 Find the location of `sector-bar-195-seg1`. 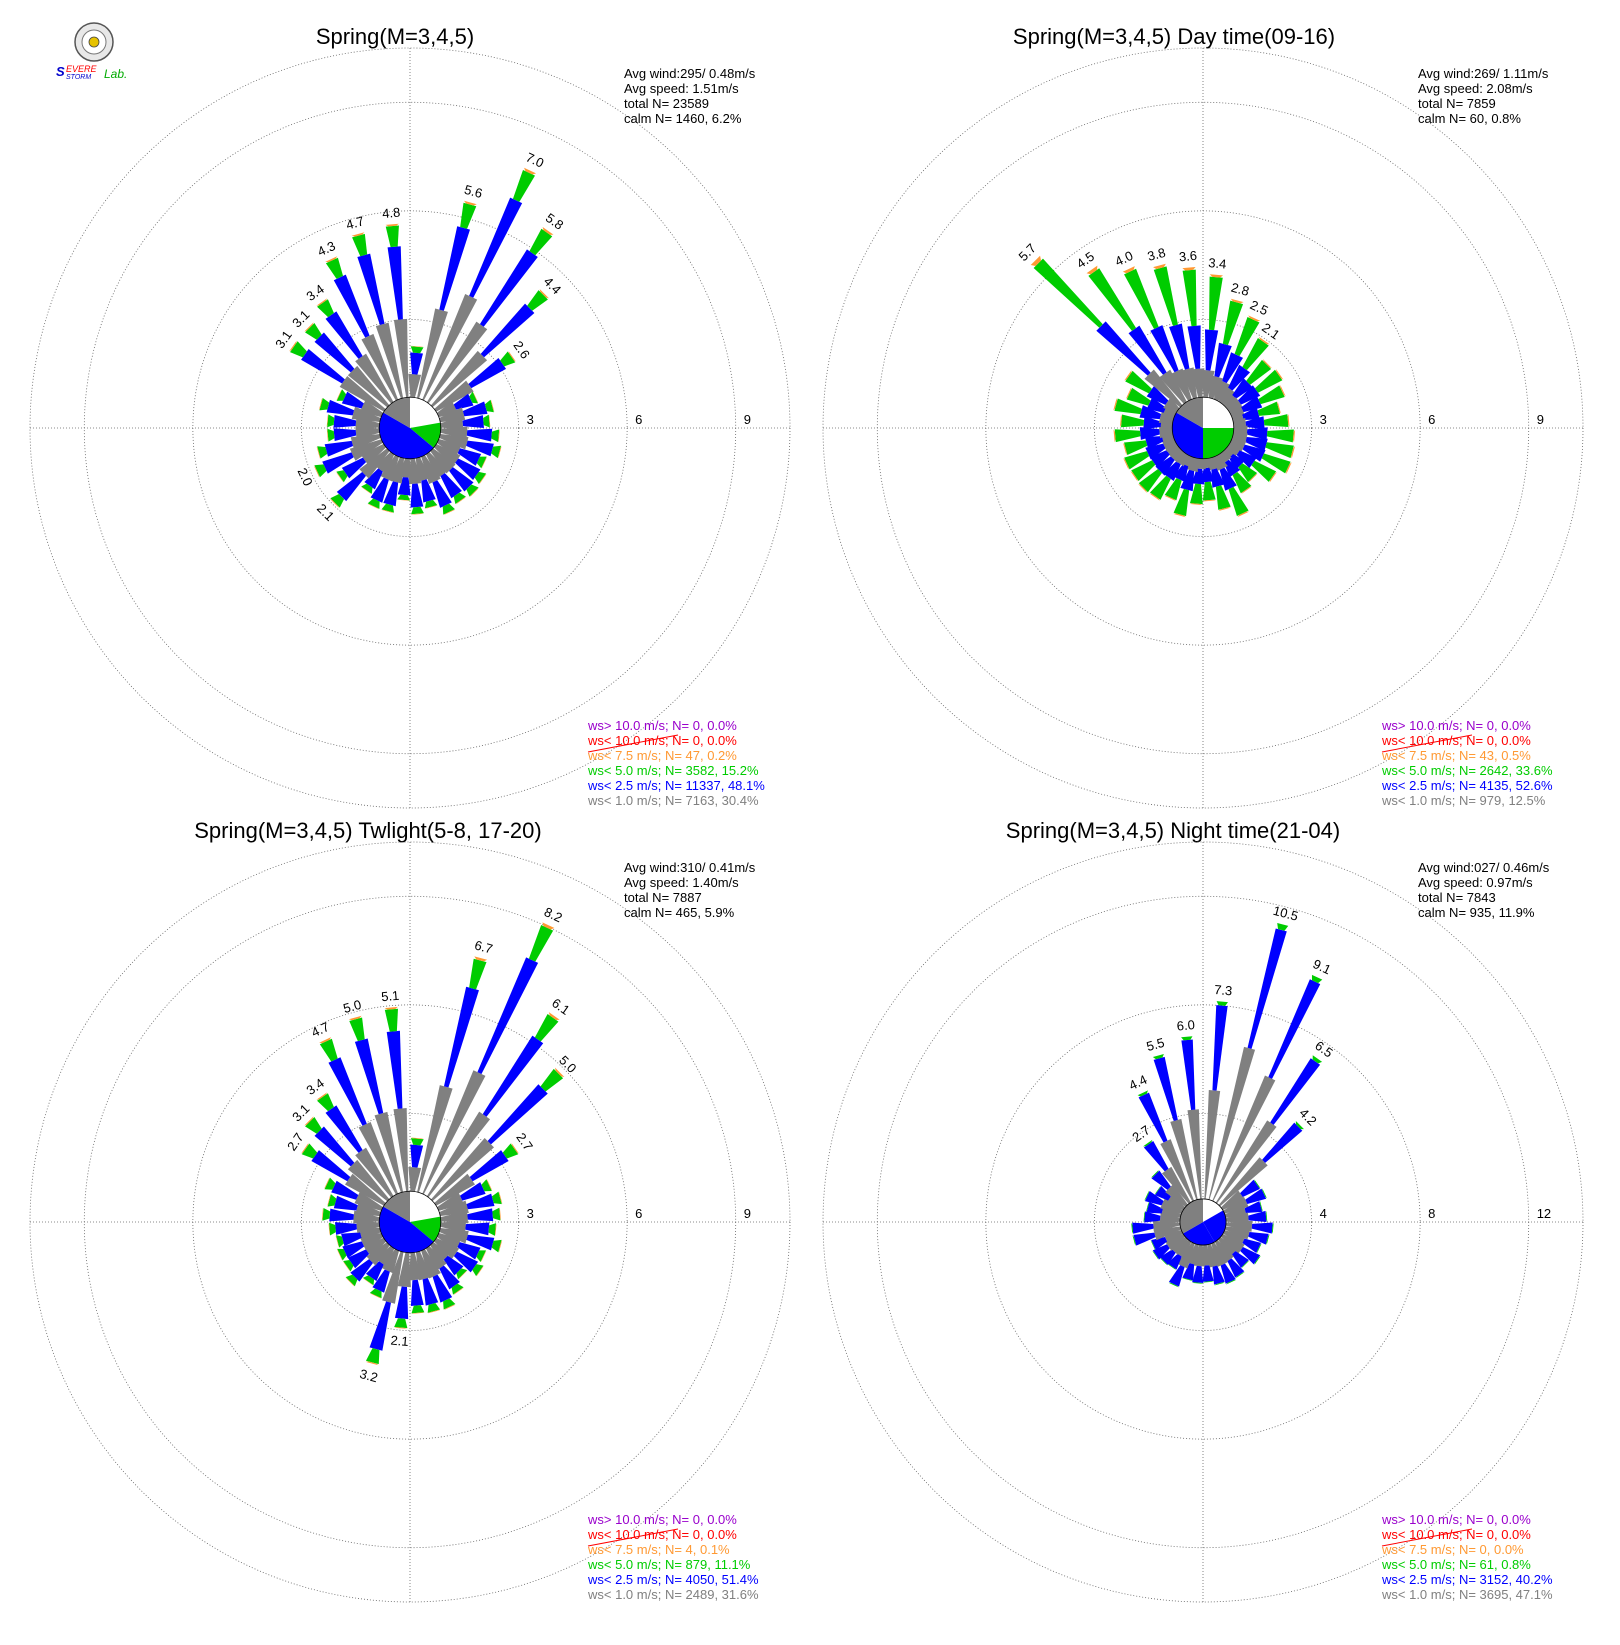

sector-bar-195-seg1 is located at coordinates (1187, 480).